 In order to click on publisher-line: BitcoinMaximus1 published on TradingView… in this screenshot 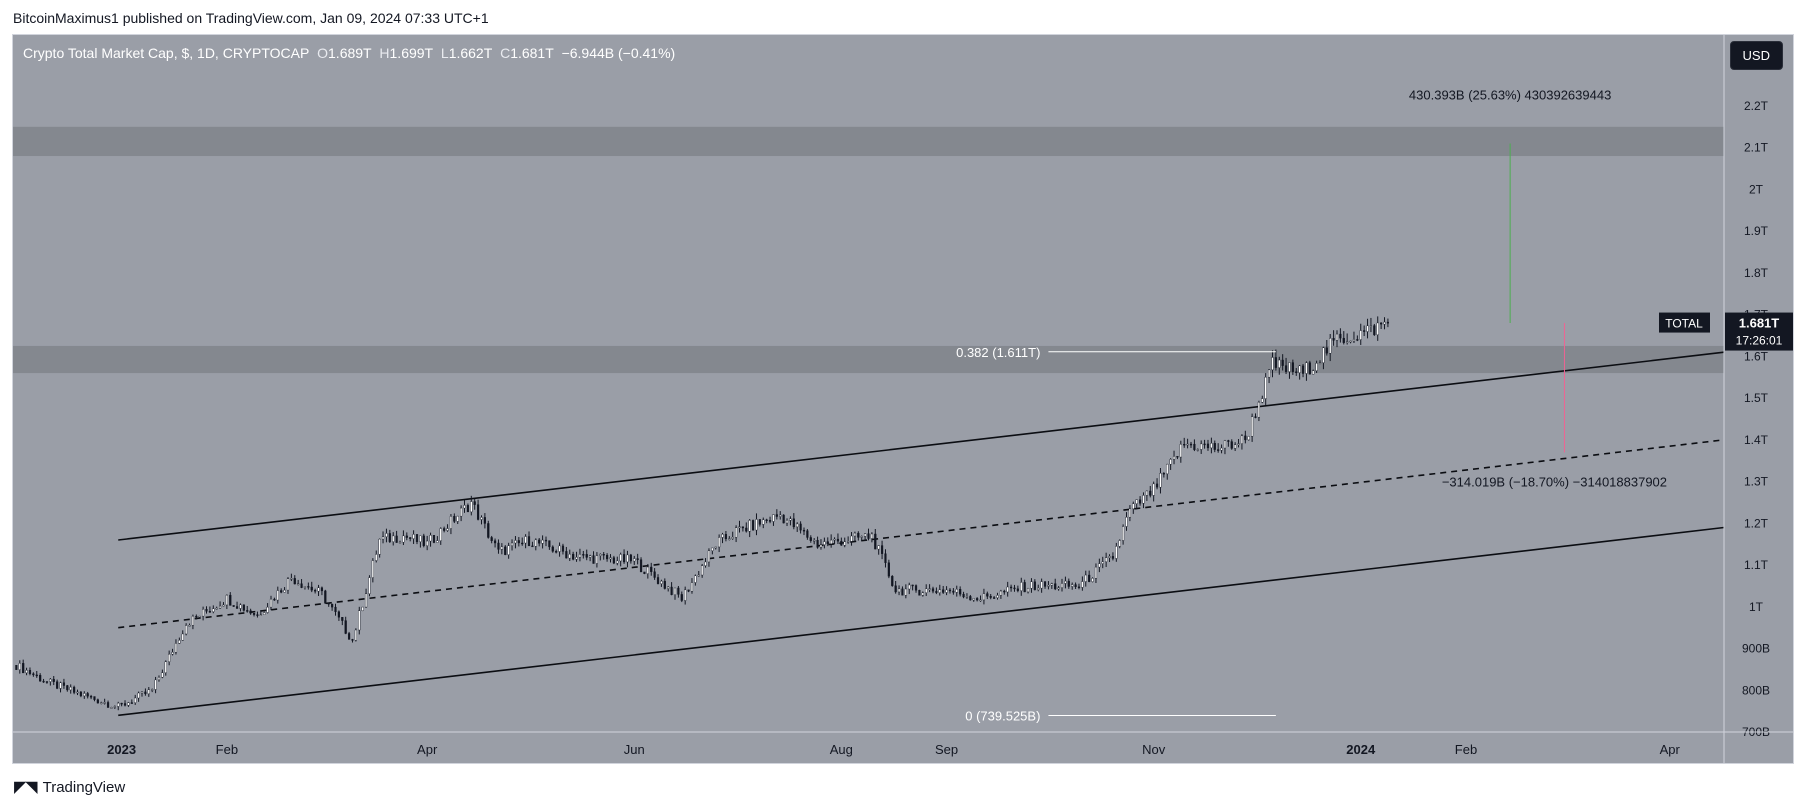, I will do `click(251, 18)`.